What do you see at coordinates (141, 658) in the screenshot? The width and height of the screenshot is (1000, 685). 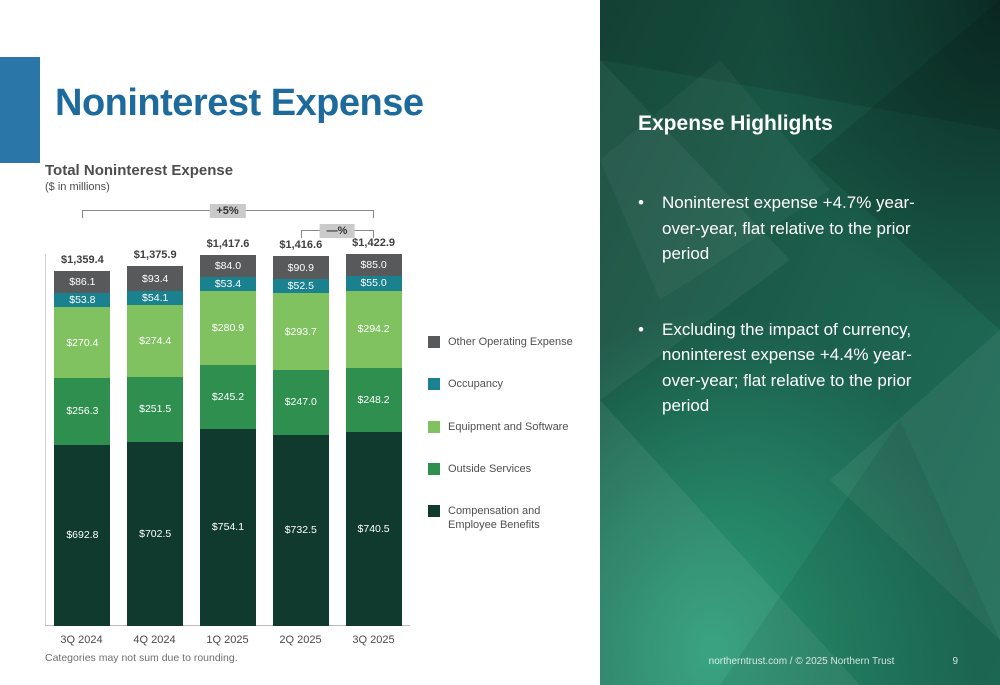 I see `footnote: Categories may not sum due to rounding.` at bounding box center [141, 658].